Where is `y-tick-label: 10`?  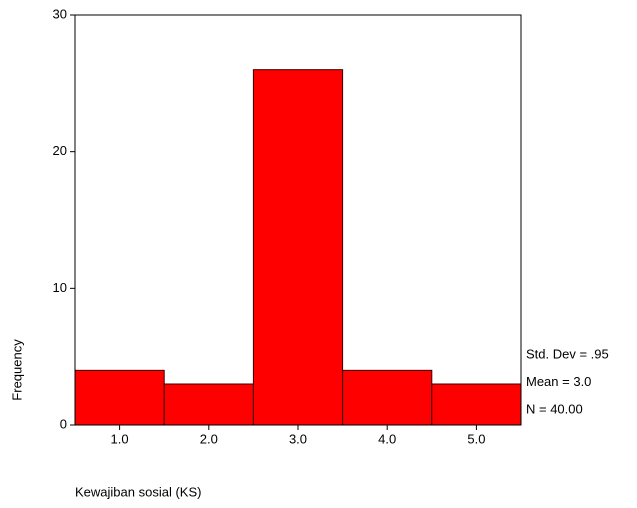
y-tick-label: 10 is located at coordinates (60, 287).